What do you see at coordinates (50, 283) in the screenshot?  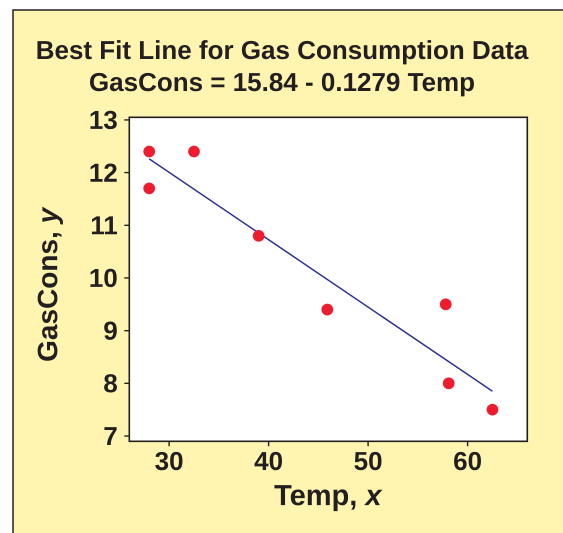 I see `y-axis-title: GasCons, y` at bounding box center [50, 283].